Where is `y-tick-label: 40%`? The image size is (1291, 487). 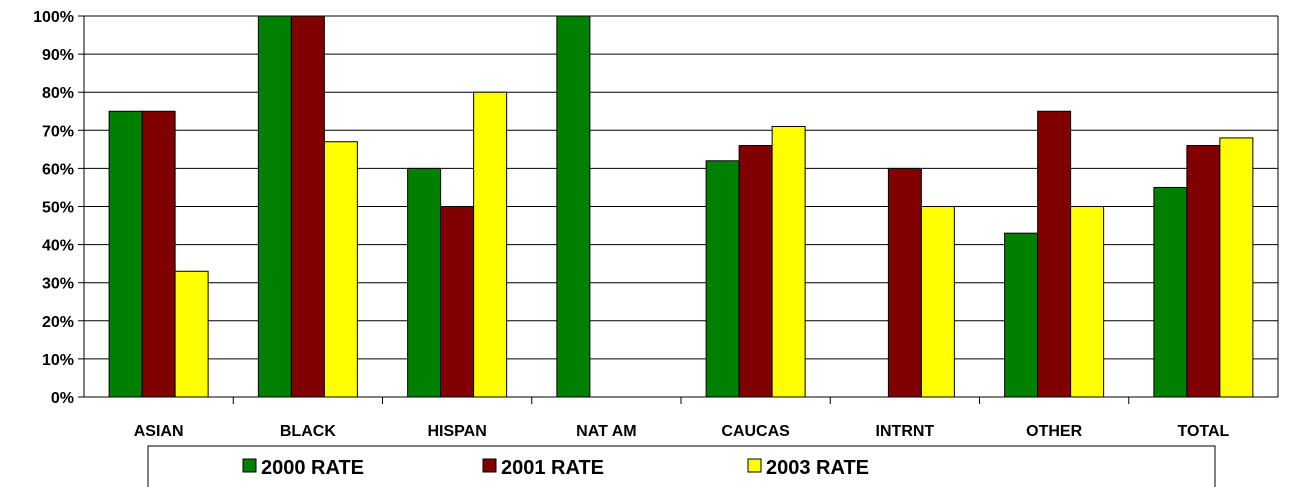 y-tick-label: 40% is located at coordinates (58, 246).